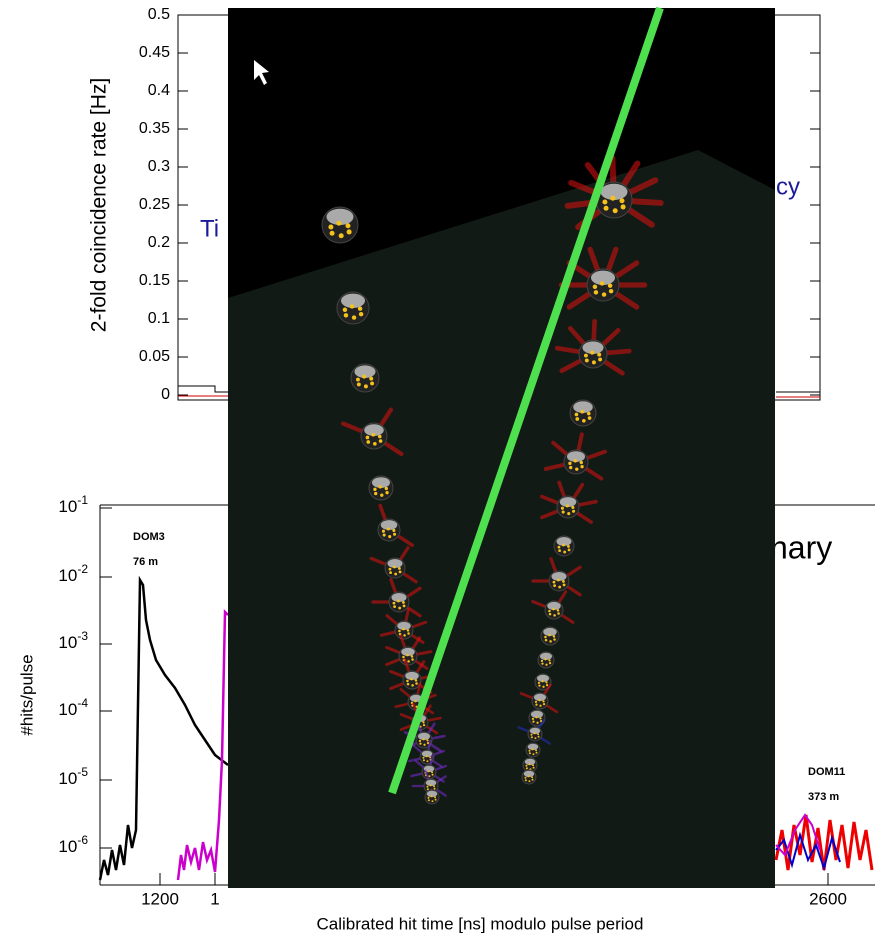 The height and width of the screenshot is (941, 875). Describe the element at coordinates (26, 694) in the screenshot. I see `bottom-y-label: #hits/pulse` at that location.